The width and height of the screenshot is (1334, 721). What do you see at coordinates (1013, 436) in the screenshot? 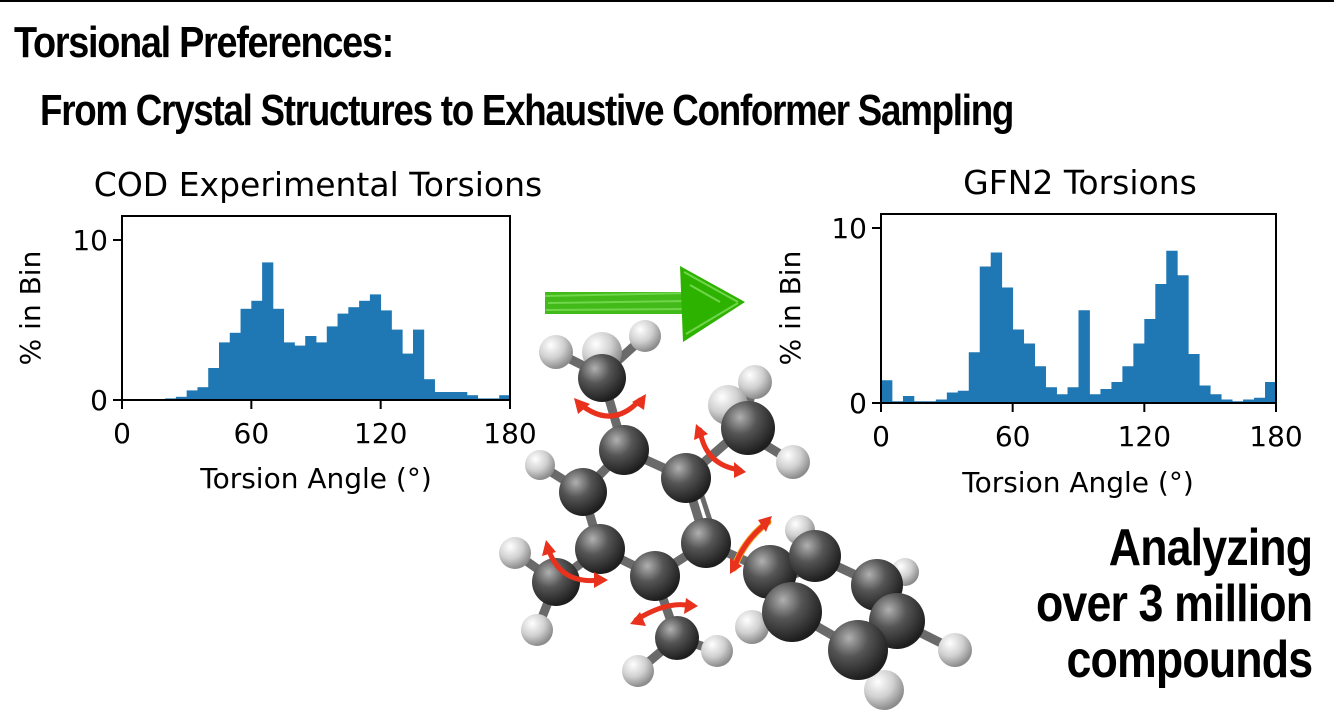
I see `chart-gfn2-xtick-label: 60` at bounding box center [1013, 436].